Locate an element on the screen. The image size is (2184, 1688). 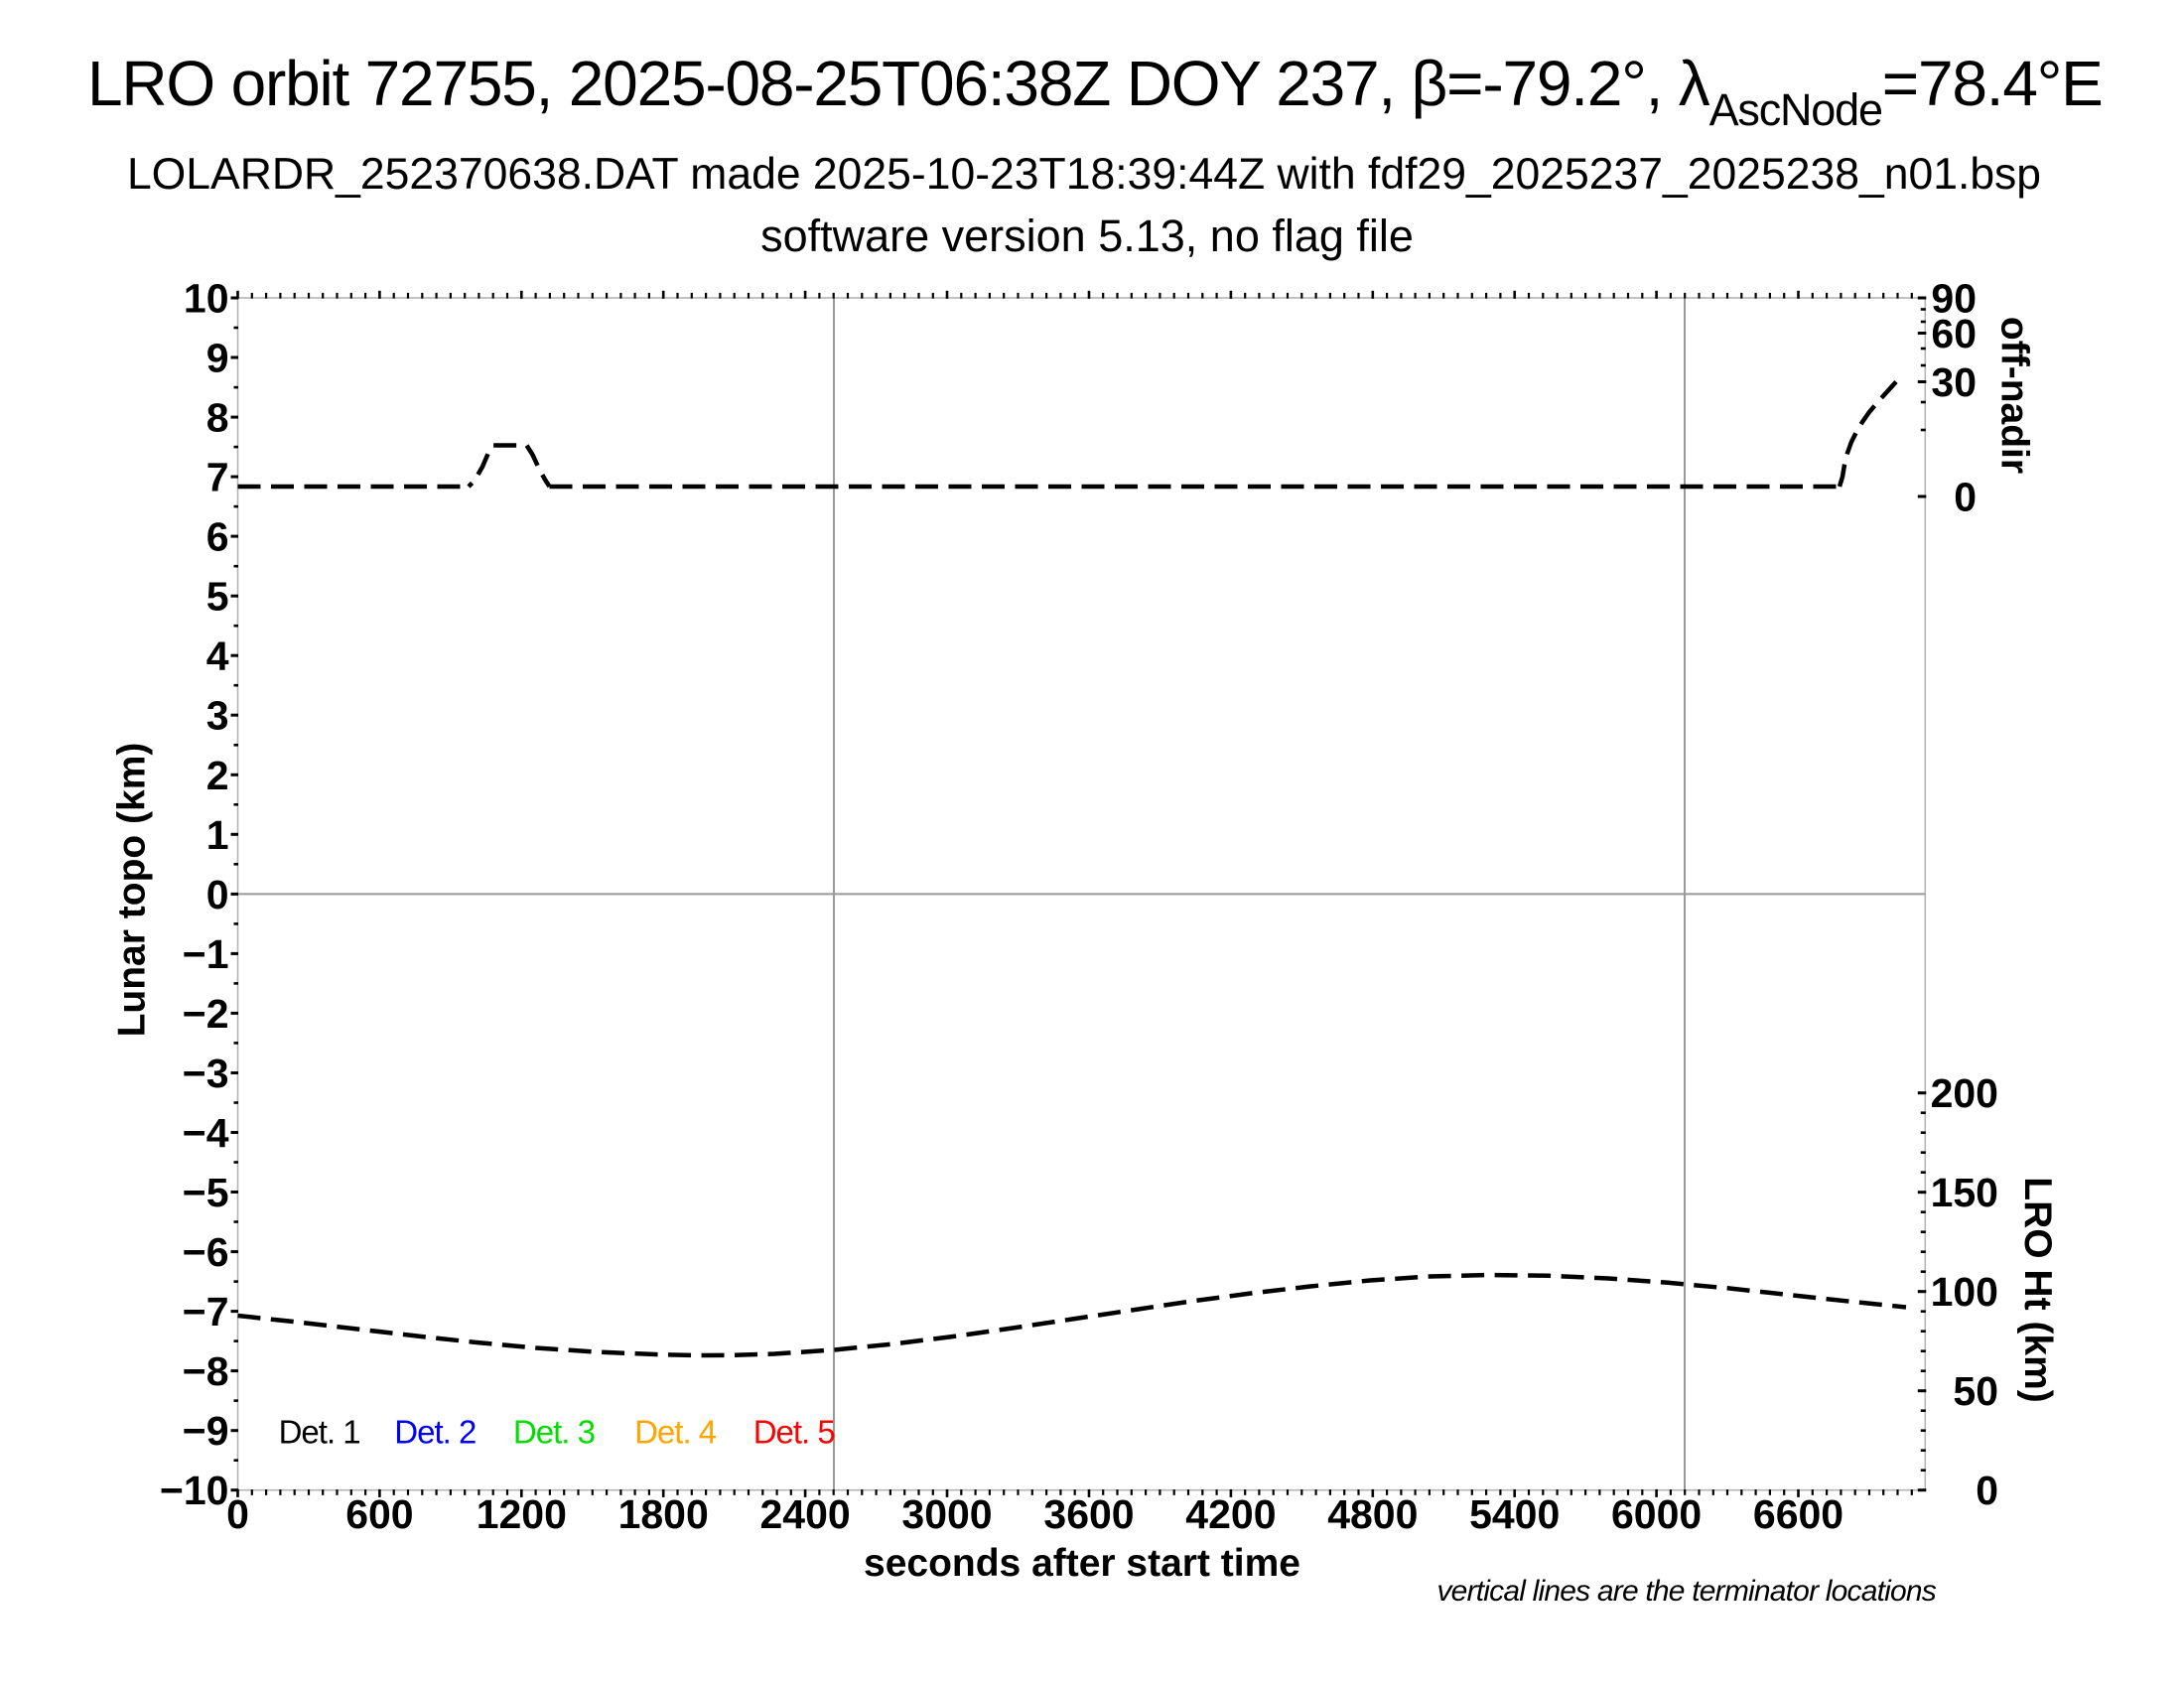
svg-text: 6600 is located at coordinates (1798, 1514).